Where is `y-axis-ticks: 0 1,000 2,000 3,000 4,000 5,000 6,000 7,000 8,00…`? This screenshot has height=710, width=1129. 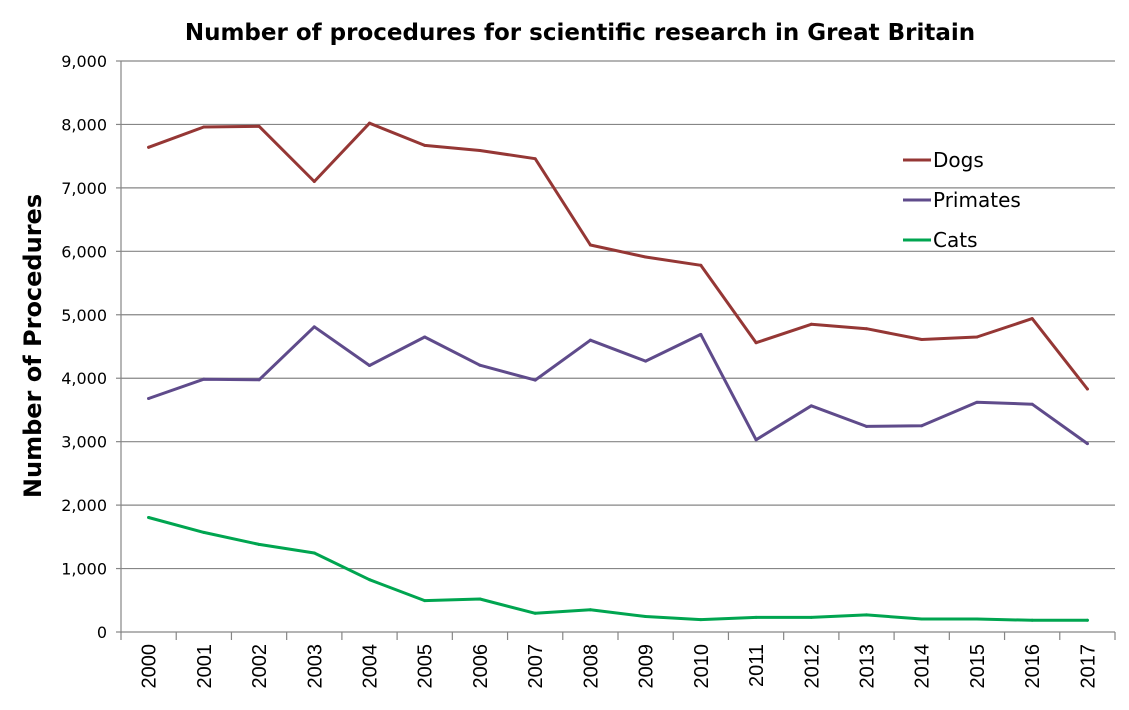
y-axis-ticks: 0 1,000 2,000 3,000 4,000 5,000 6,000 7,000 8,00… is located at coordinates (91, 347).